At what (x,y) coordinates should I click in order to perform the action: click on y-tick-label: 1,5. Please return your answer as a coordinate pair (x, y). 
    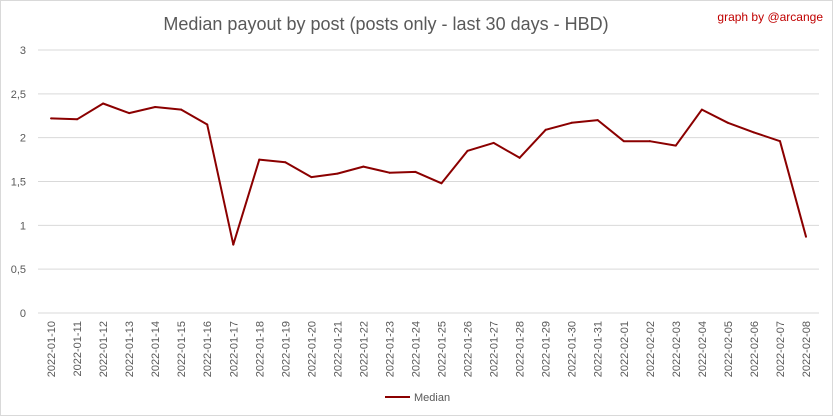
    Looking at the image, I should click on (18, 183).